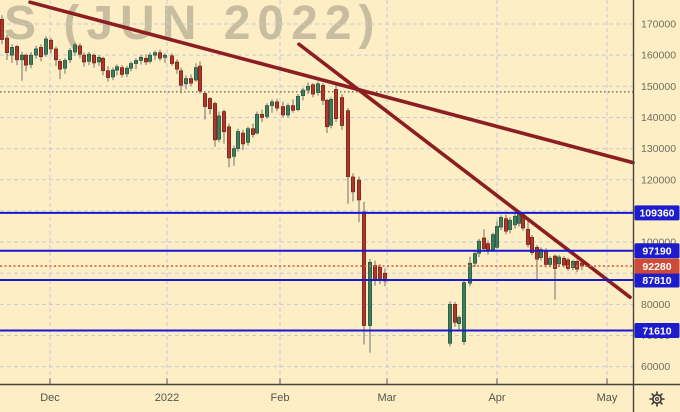 The width and height of the screenshot is (680, 412). Describe the element at coordinates (496, 398) in the screenshot. I see `time-tick-label: Apr` at that location.